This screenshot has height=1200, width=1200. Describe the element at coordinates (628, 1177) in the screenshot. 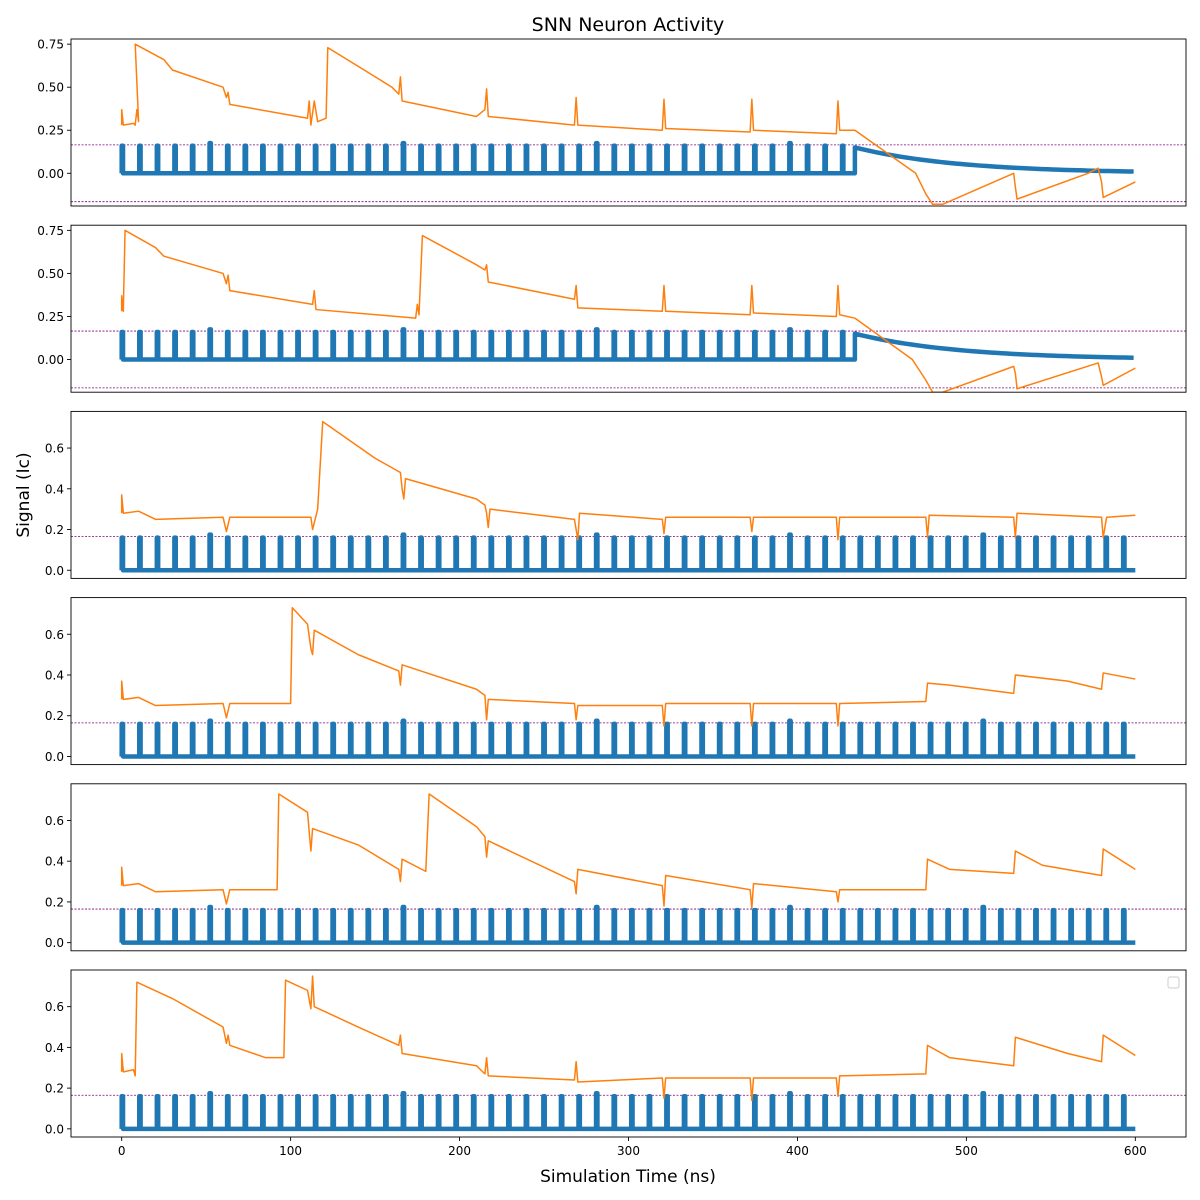

I see `x-axis-label: Simulation Time (ns)` at that location.